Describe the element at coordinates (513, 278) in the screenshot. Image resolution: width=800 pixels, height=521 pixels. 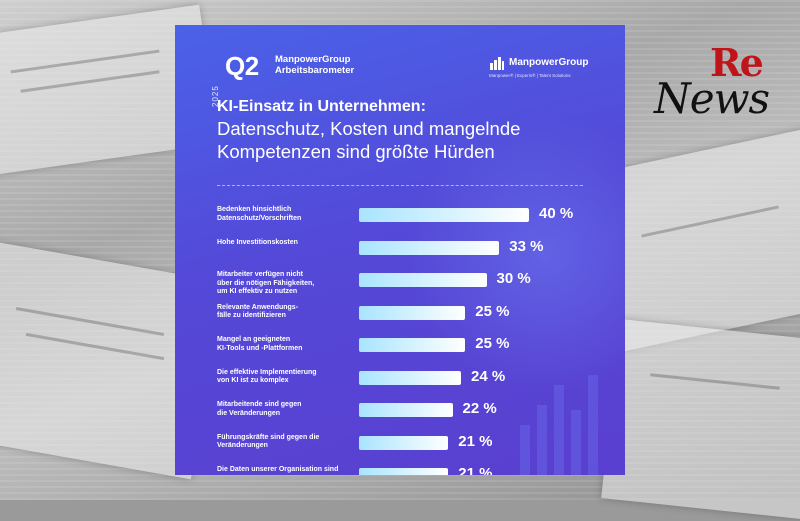
I see `bar-value-2: 30 %` at that location.